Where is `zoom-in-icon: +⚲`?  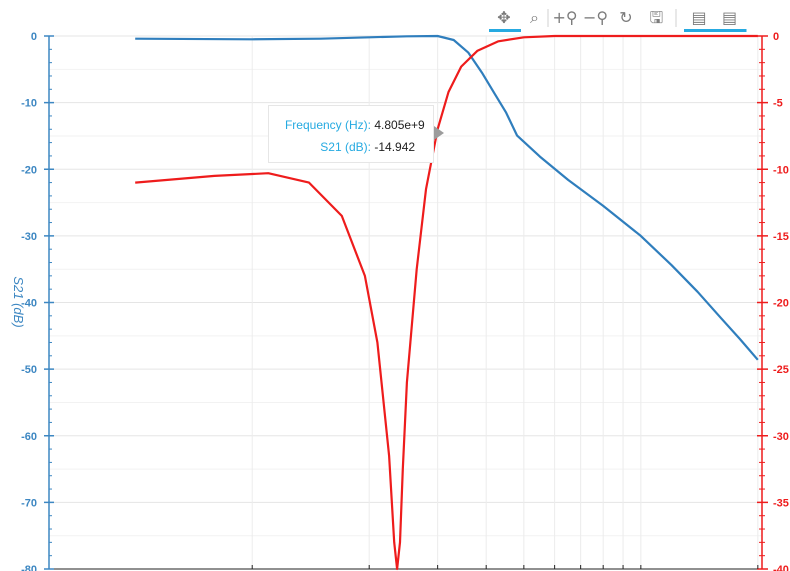
zoom-in-icon: +⚲ is located at coordinates (564, 17).